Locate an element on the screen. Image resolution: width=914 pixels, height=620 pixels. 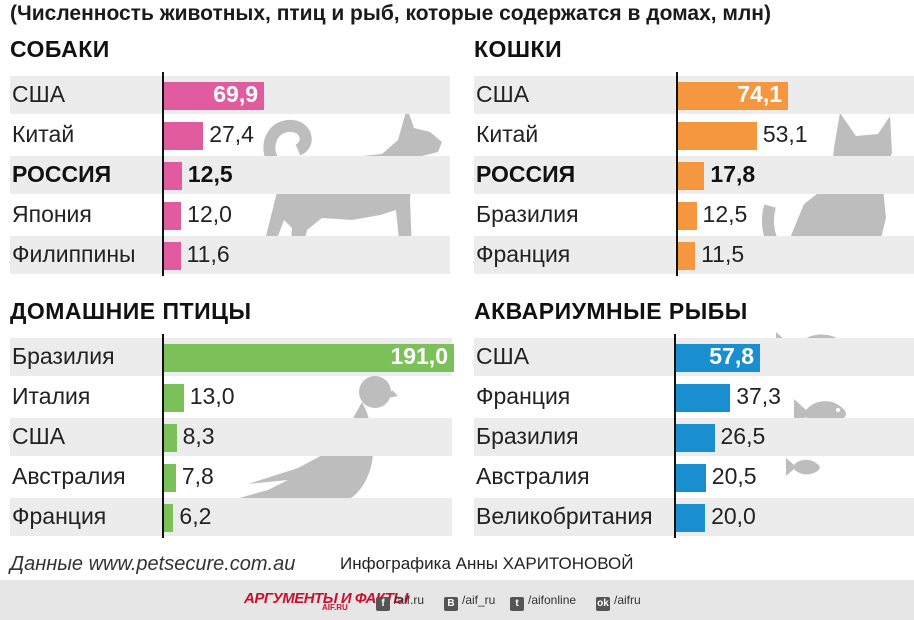
category-label: Италия is located at coordinates (51, 396).